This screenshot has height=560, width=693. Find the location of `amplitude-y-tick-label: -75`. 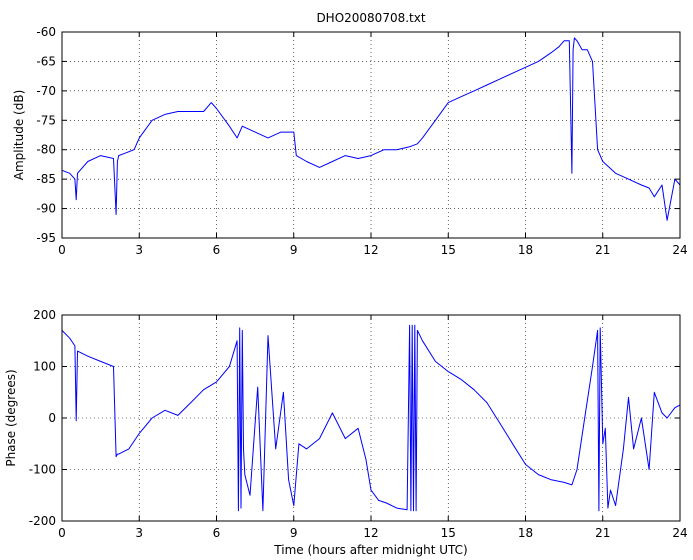

amplitude-y-tick-label: -75 is located at coordinates (46, 120).